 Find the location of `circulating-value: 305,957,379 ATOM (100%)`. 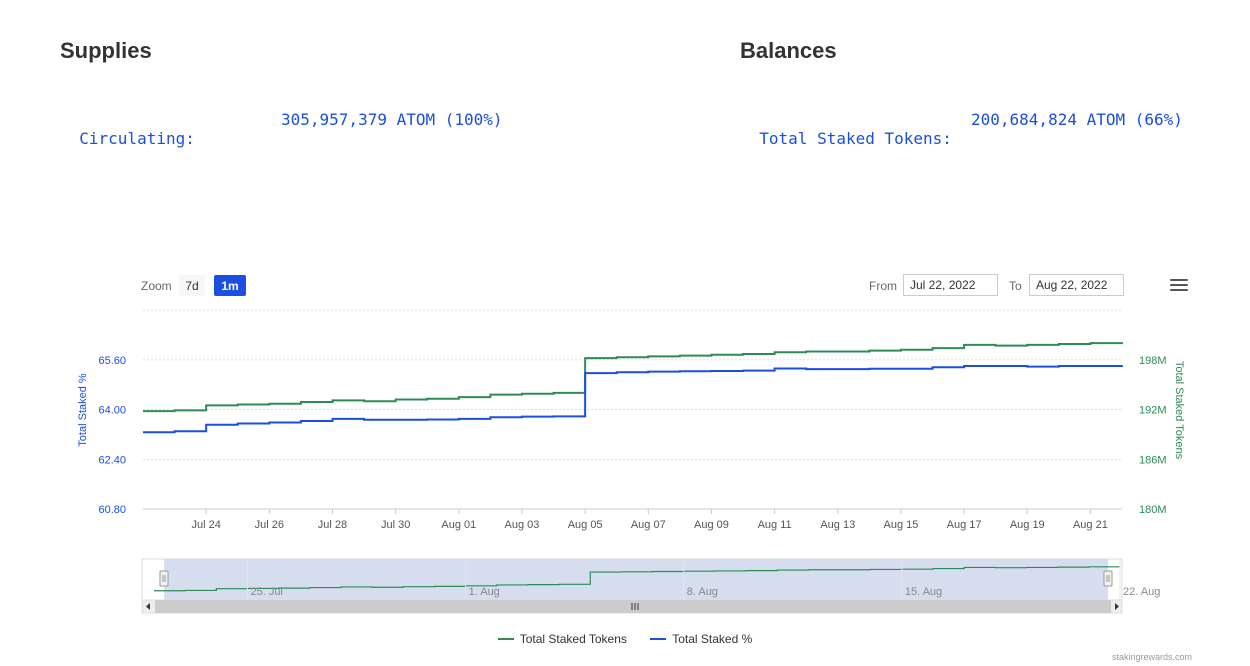

circulating-value: 305,957,379 ATOM (100%) is located at coordinates (392, 119).